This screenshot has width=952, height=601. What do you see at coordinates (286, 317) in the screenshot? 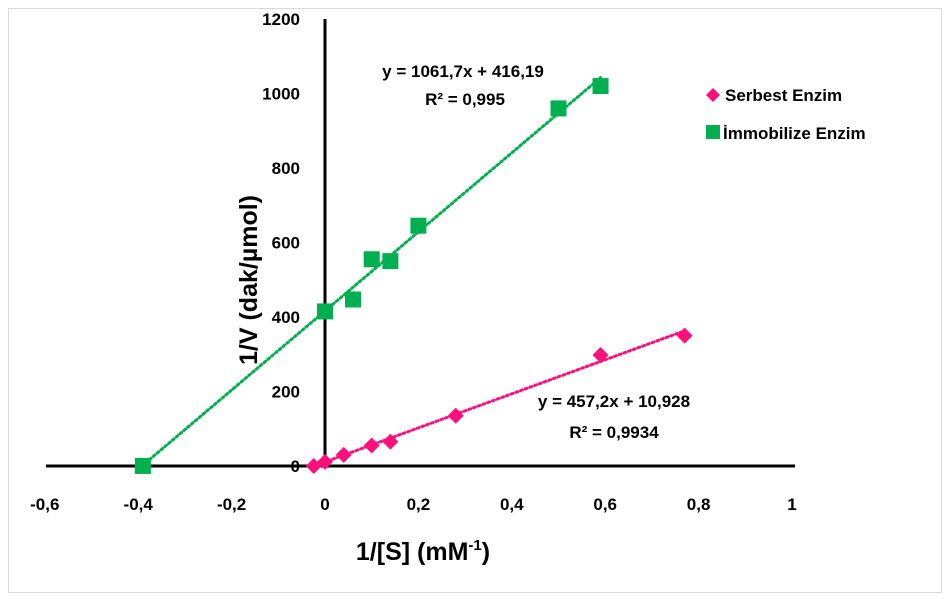
I see `y-tick-label: 400` at bounding box center [286, 317].